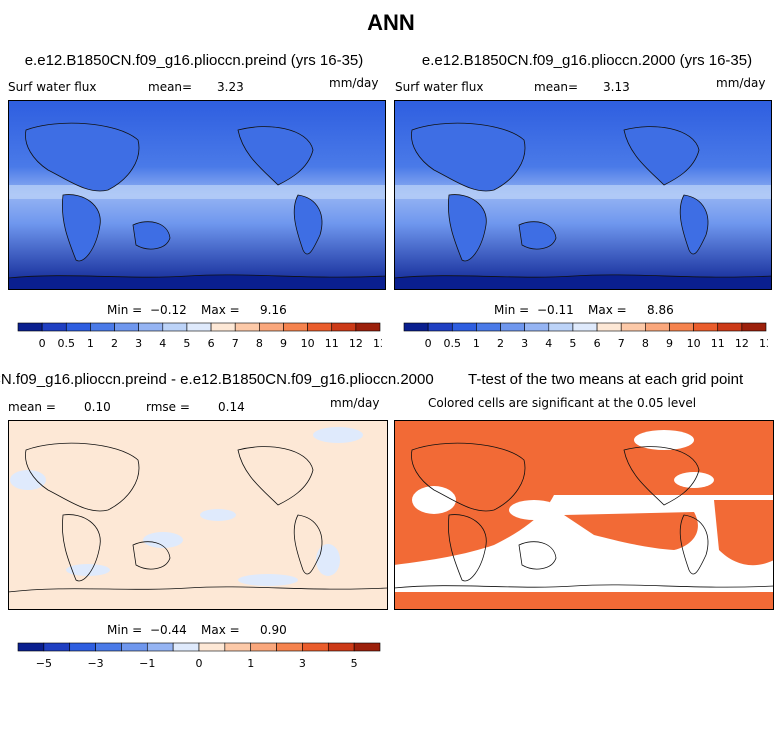 The image size is (782, 733). Describe the element at coordinates (273, 630) in the screenshot. I see `panel-3-max-value: 0.90` at that location.